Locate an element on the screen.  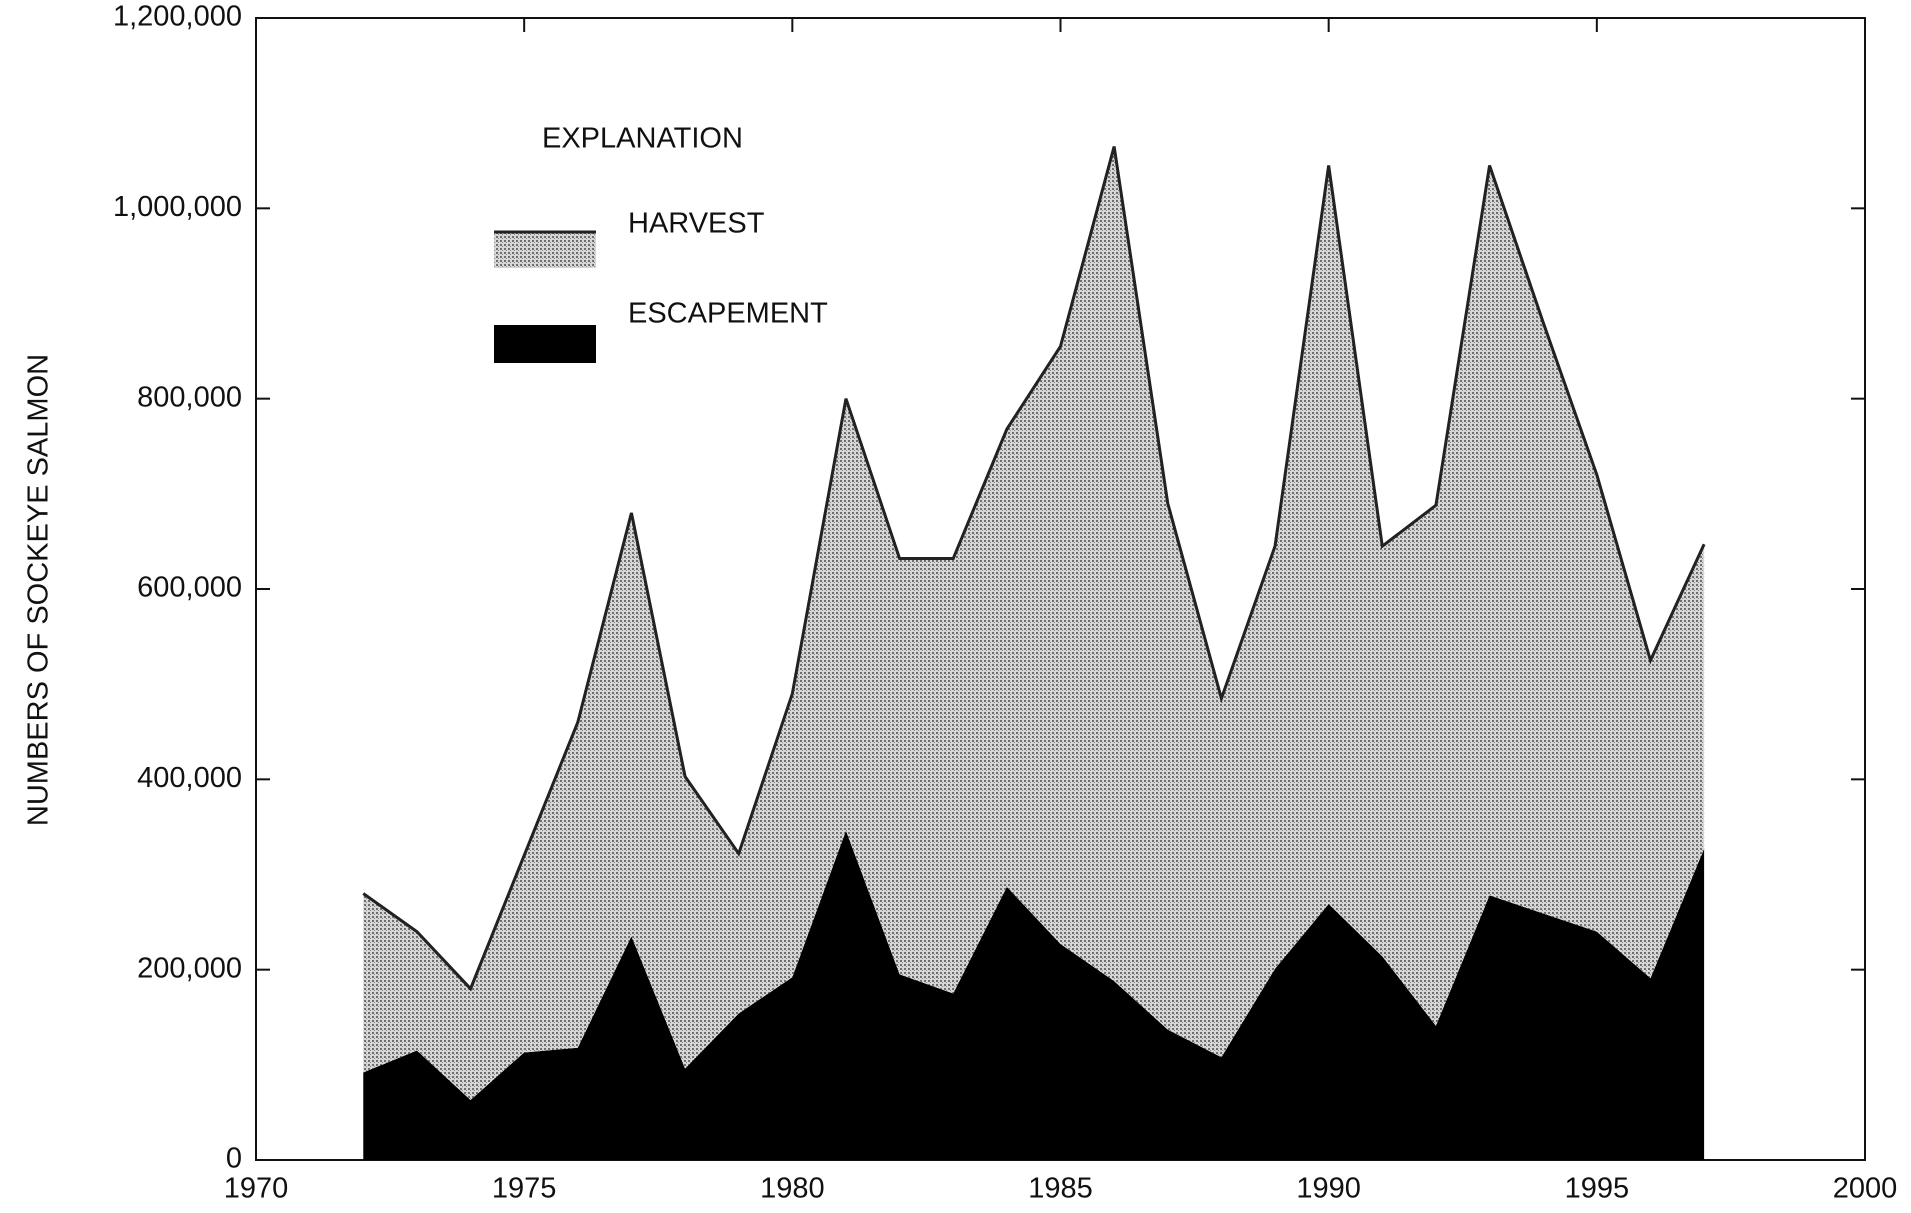
x-tick-label: 1985 is located at coordinates (1060, 1189).